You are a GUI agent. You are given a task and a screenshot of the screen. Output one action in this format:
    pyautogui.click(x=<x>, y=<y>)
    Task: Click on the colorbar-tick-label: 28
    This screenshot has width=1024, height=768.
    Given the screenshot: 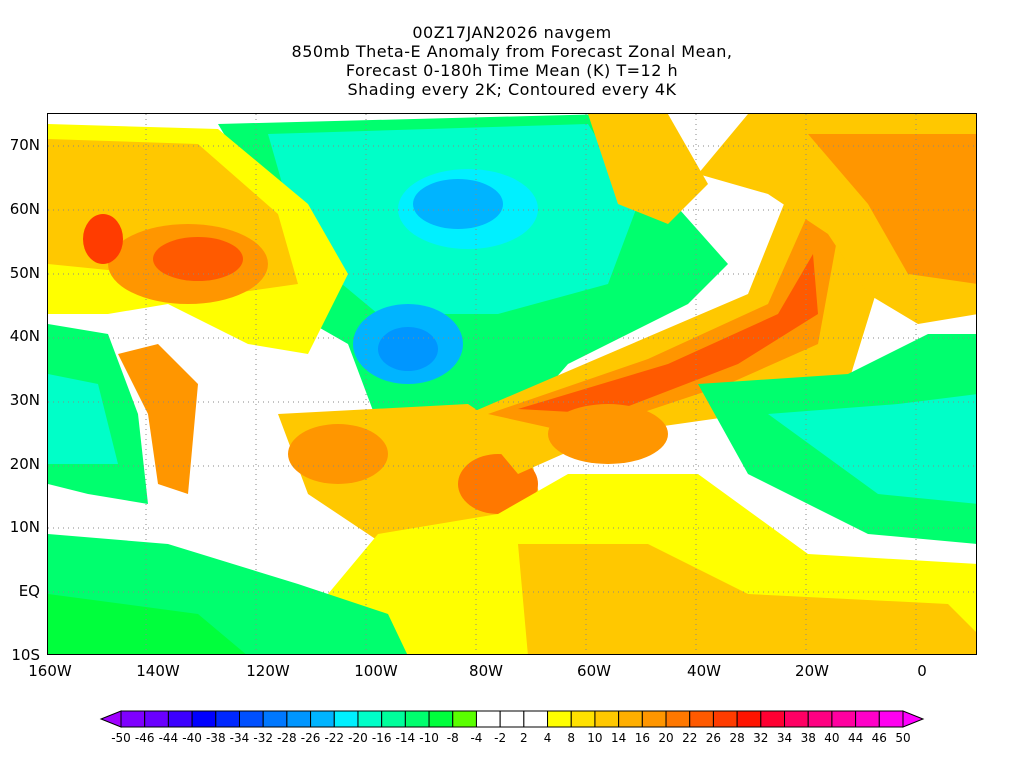 What is the action you would take?
    pyautogui.click(x=737, y=738)
    